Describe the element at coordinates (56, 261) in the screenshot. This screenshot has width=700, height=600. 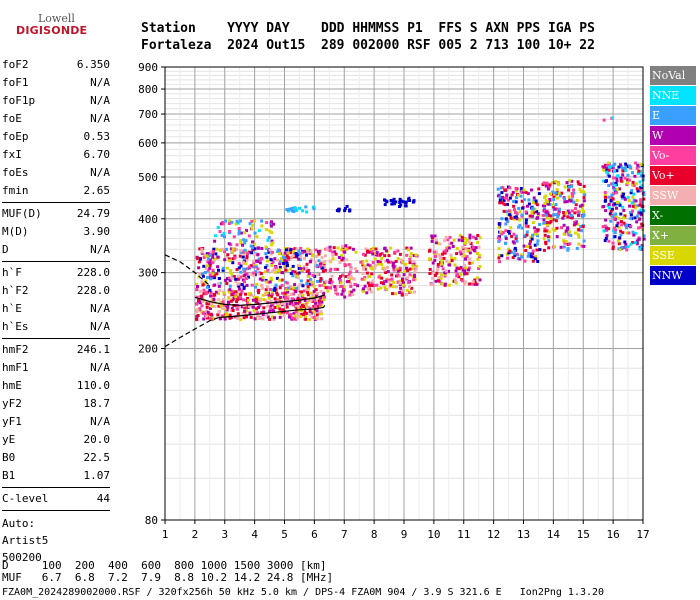
I see `param-separator` at that location.